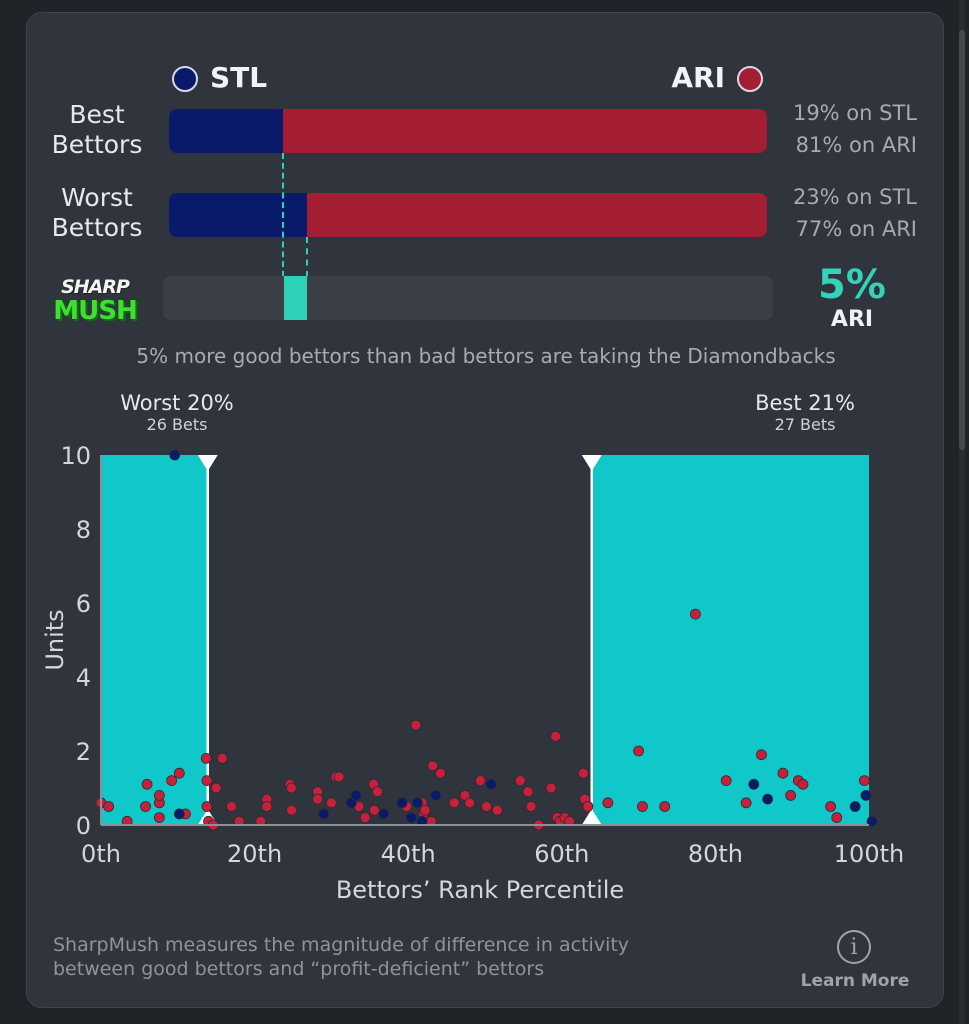 The image size is (969, 1024). Describe the element at coordinates (468, 298) in the screenshot. I see `sharpmush-track` at that location.